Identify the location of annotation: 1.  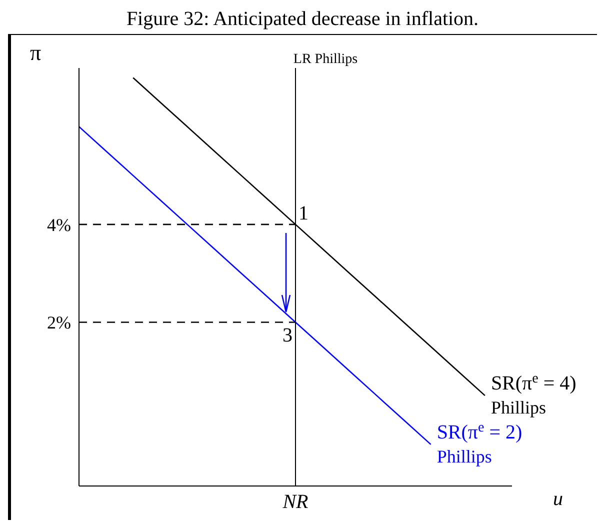
(303, 213).